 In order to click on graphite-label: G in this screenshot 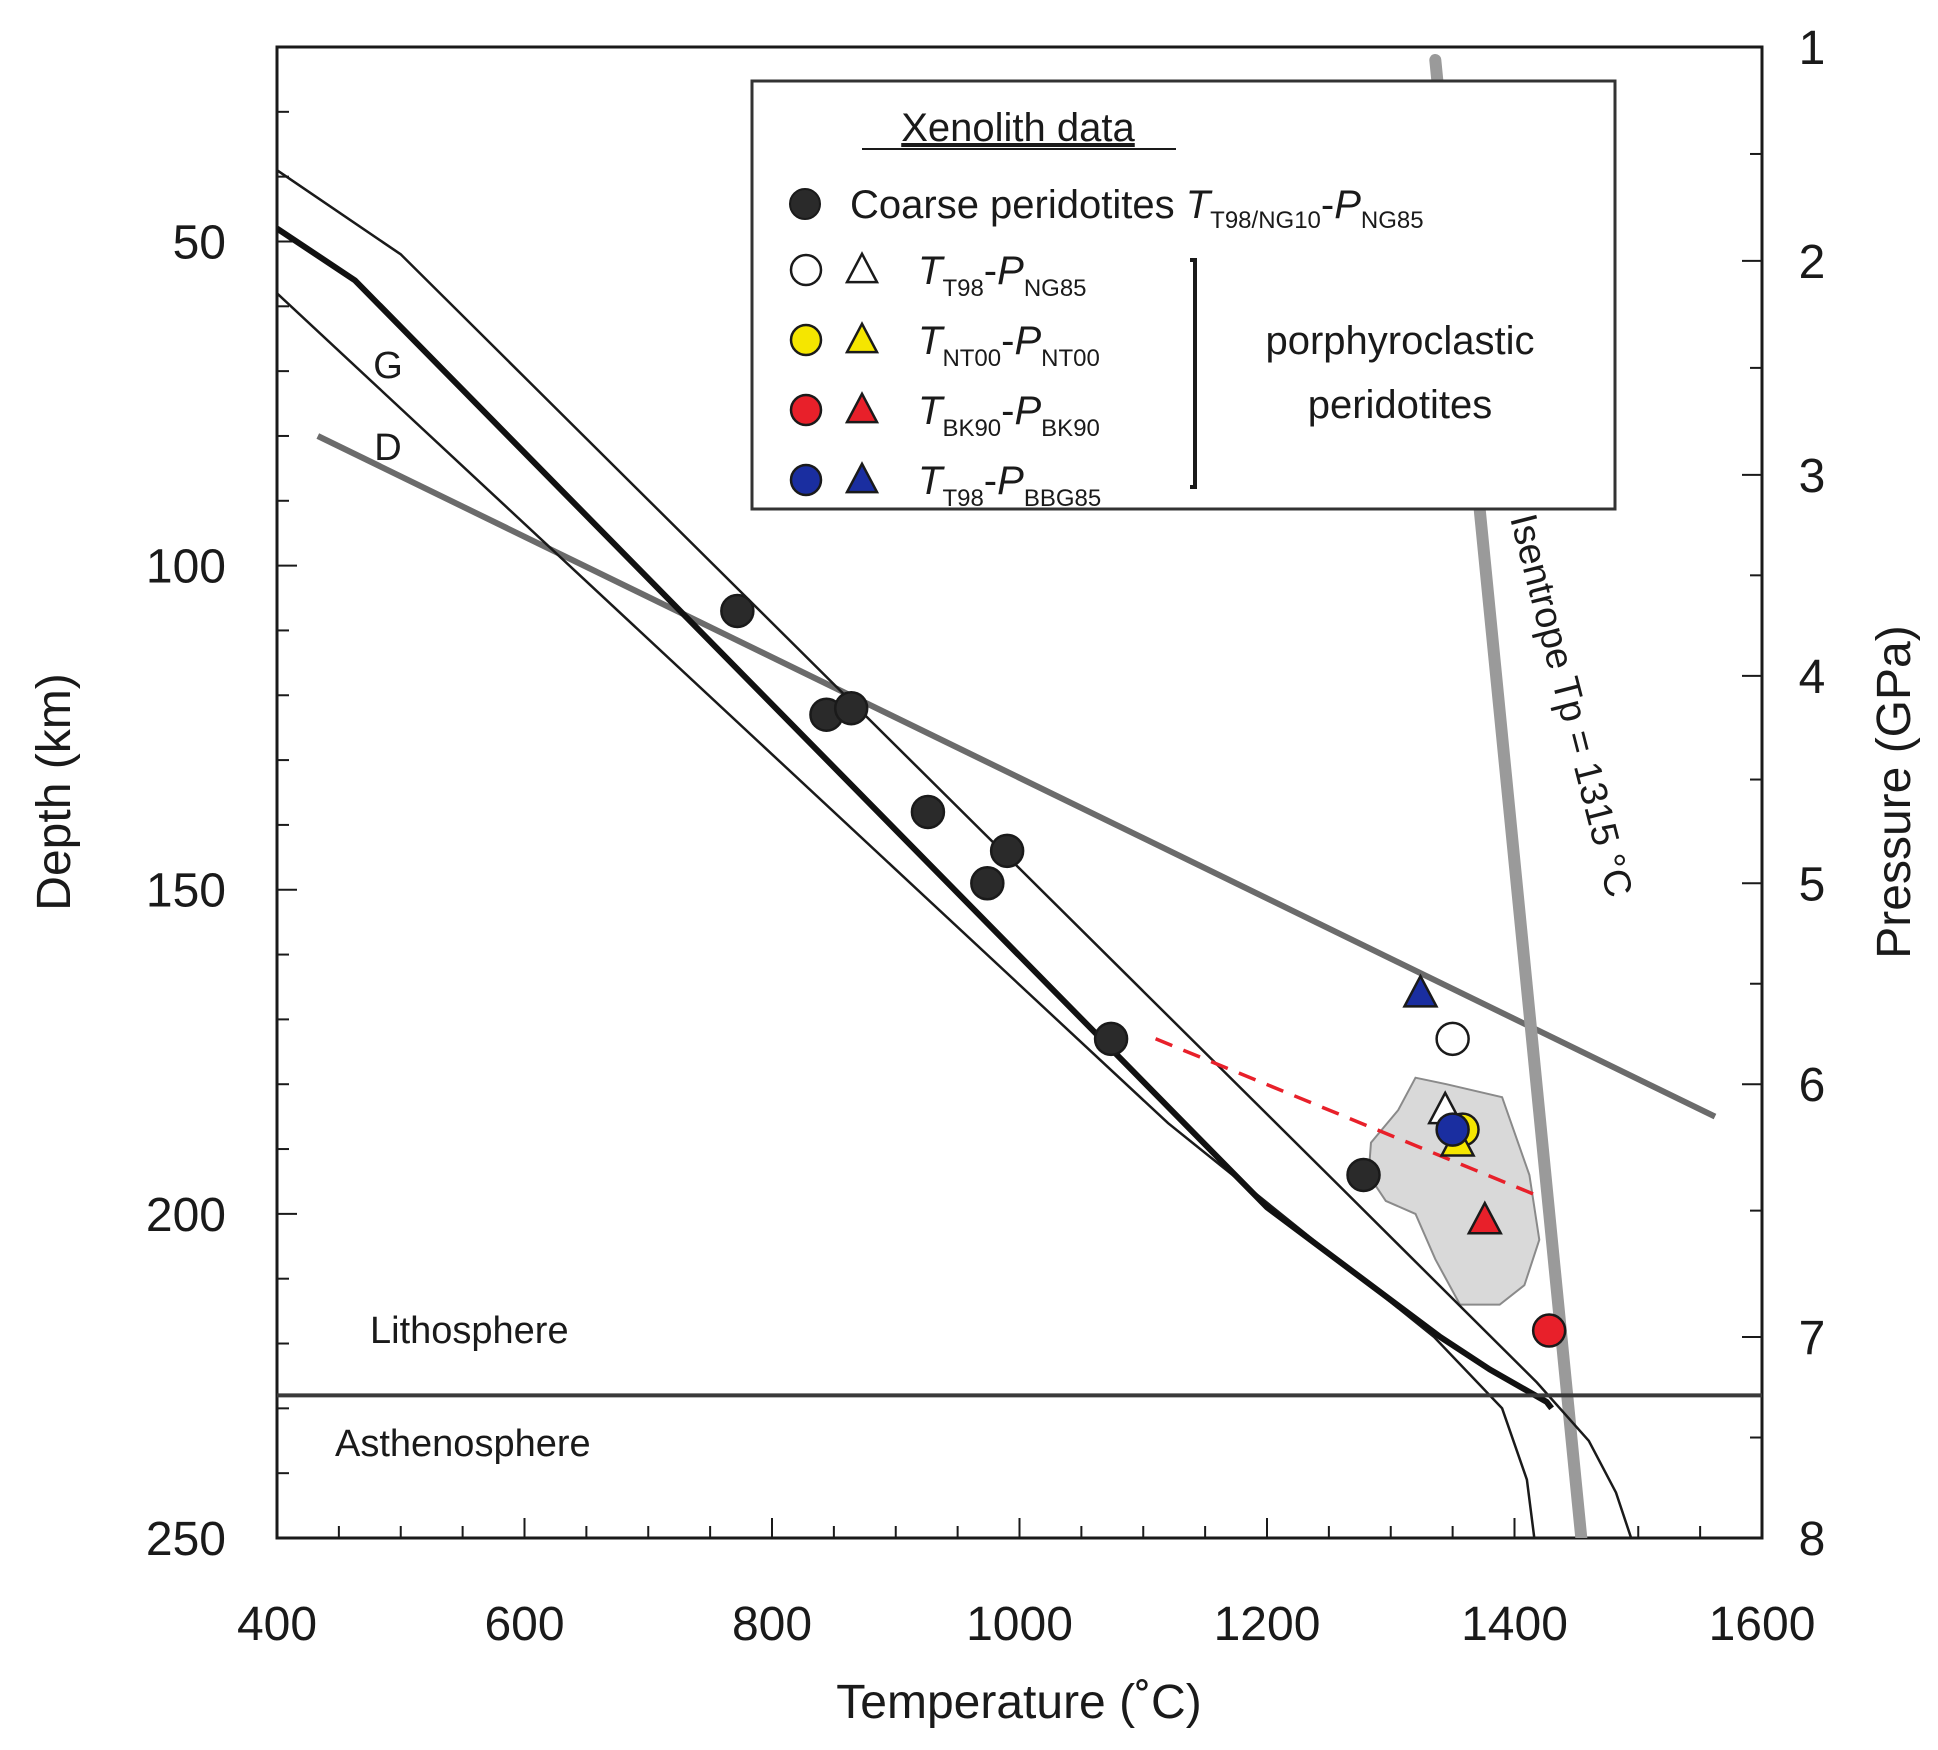, I will do `click(388, 366)`.